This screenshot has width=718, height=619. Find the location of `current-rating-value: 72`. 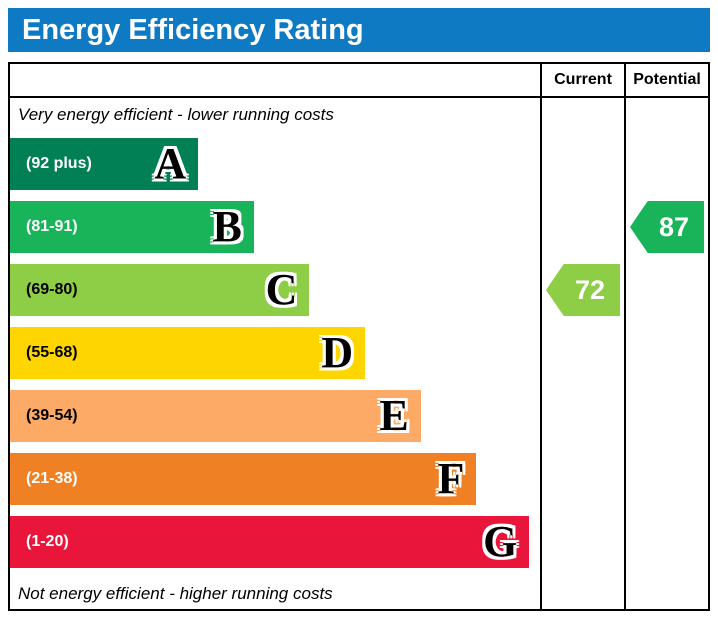

current-rating-value: 72 is located at coordinates (590, 289).